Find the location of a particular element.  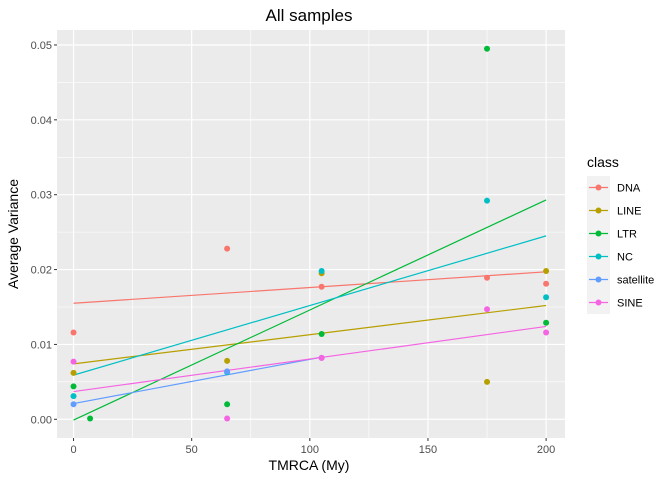

legend-label: NC is located at coordinates (625, 258).